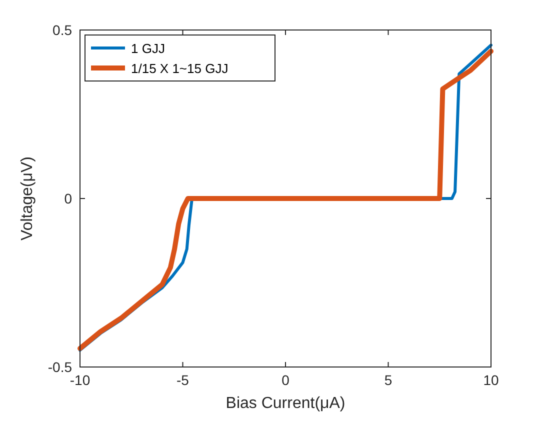  What do you see at coordinates (27, 198) in the screenshot?
I see `y-axis-title: Voltage(μV)` at bounding box center [27, 198].